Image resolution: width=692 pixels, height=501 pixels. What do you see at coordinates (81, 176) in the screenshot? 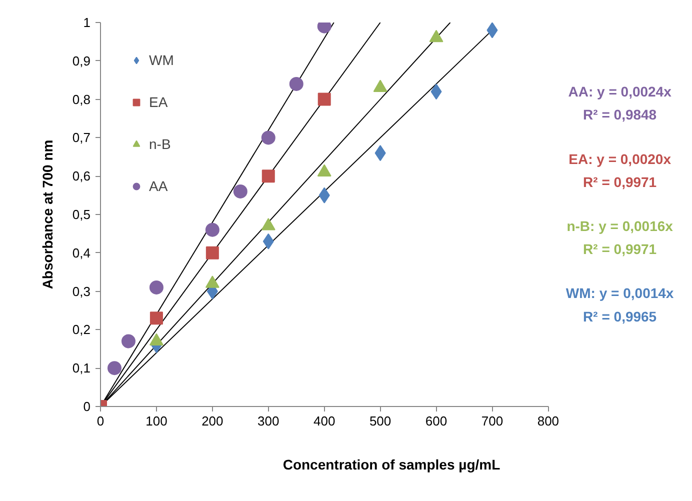
I see `y-tick-label: 0,6` at bounding box center [81, 176].